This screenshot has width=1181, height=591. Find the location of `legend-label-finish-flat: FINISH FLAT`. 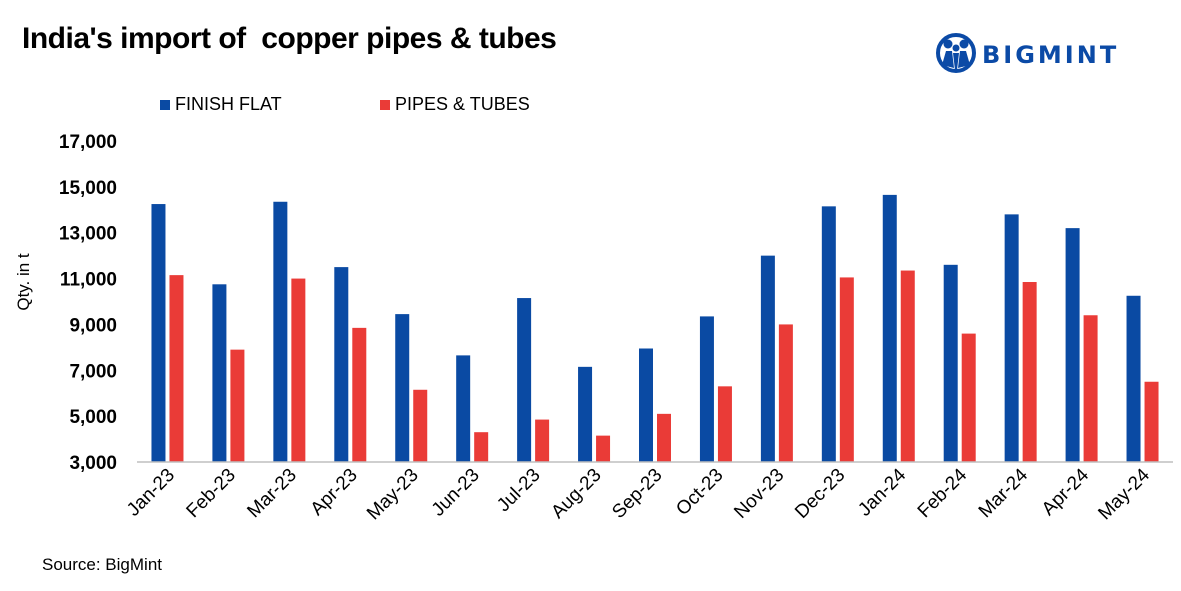

legend-label-finish-flat: FINISH FLAT is located at coordinates (228, 104).